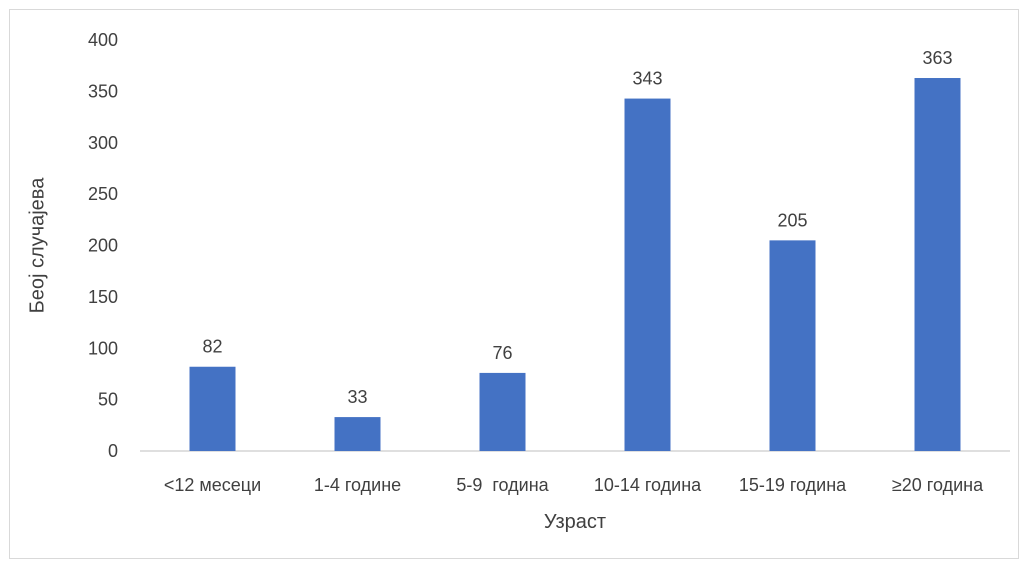 The width and height of the screenshot is (1027, 562). I want to click on y-tick-label: 150, so click(103, 297).